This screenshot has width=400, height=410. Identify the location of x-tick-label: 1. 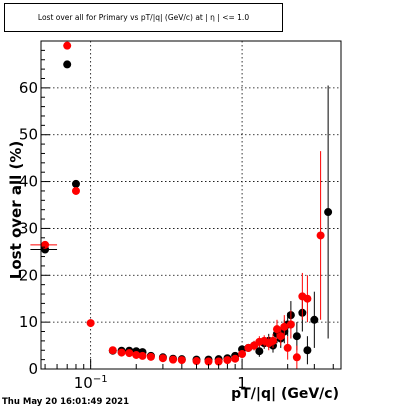
(242, 383).